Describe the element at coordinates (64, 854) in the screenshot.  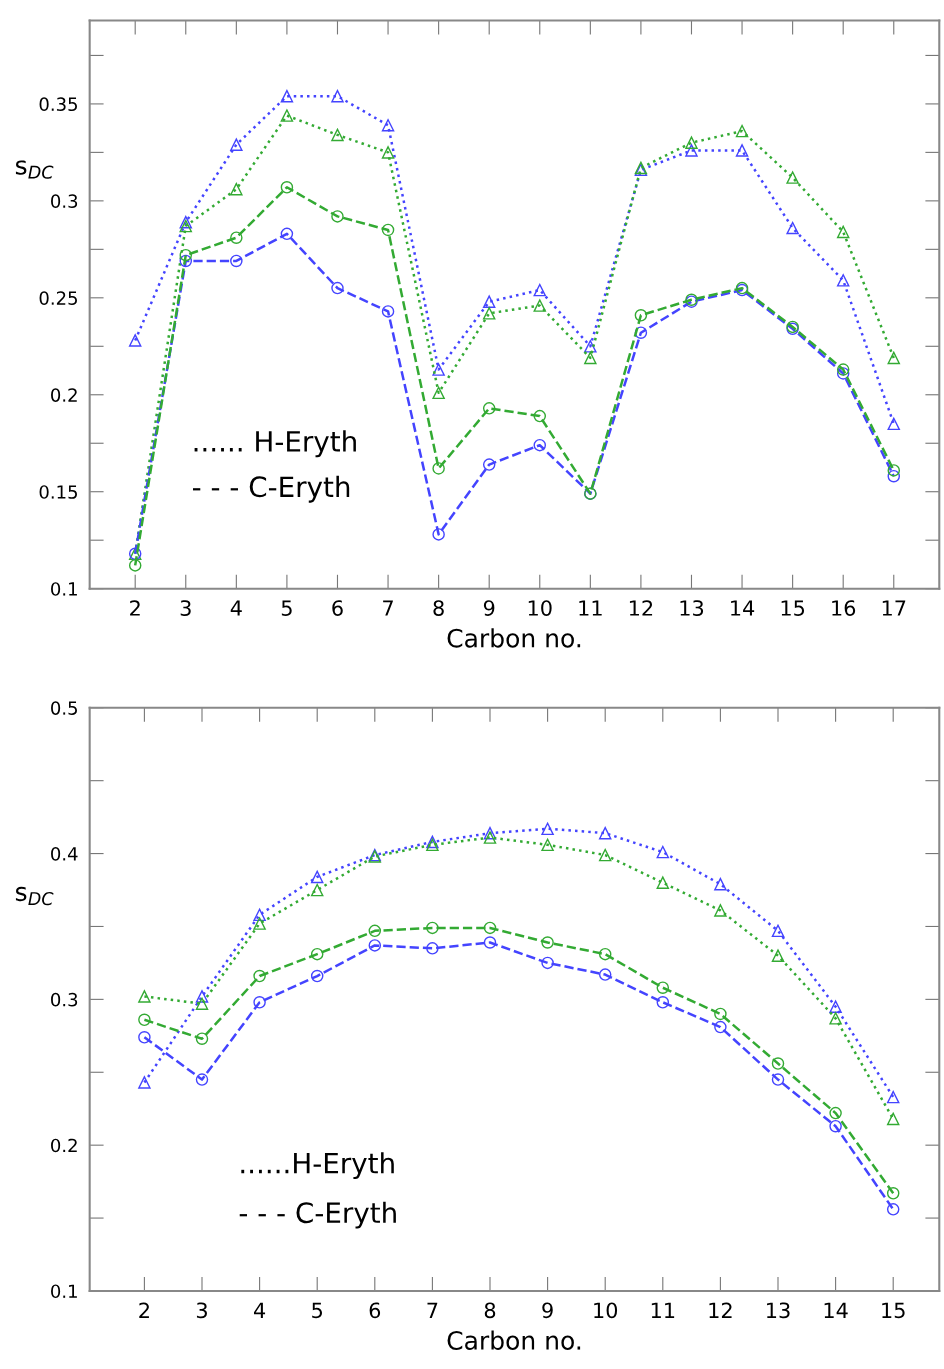
I see `y-tick-label: 0.4` at that location.